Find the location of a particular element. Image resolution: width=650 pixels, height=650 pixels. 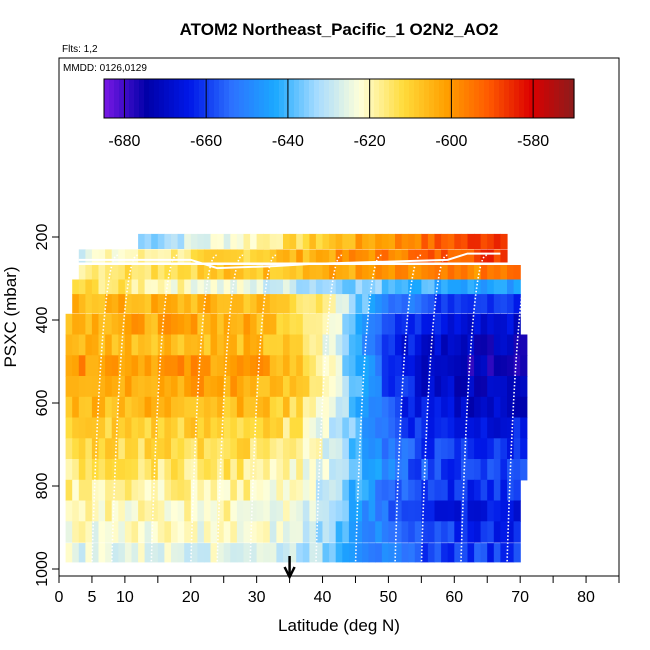

y-tick-label: 800 is located at coordinates (42, 486).